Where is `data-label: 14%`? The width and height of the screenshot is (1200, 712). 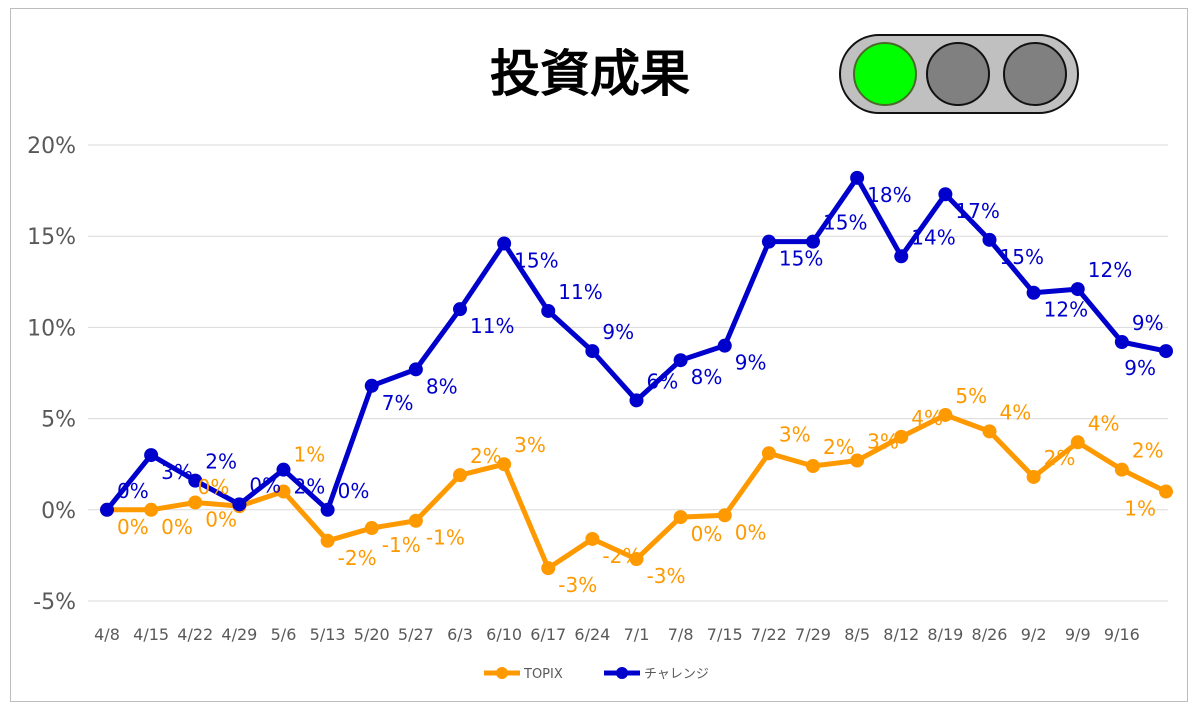 data-label: 14% is located at coordinates (933, 237).